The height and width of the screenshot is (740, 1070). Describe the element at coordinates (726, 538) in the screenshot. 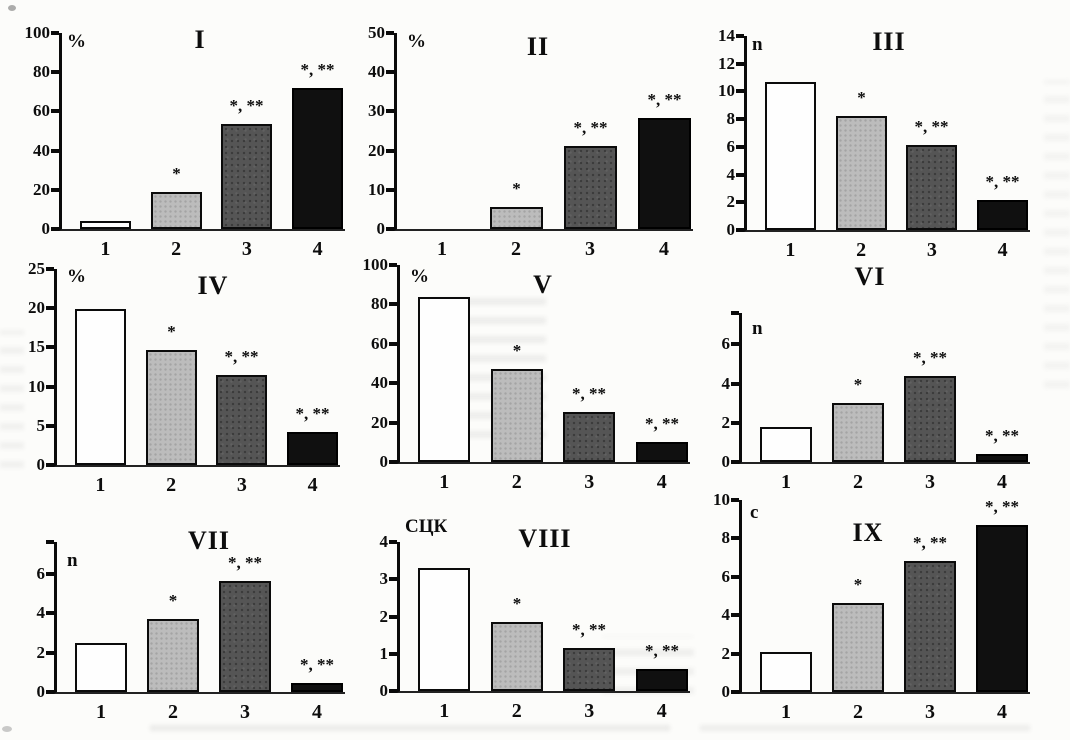

I see `y-axis-tick-label: 8` at that location.